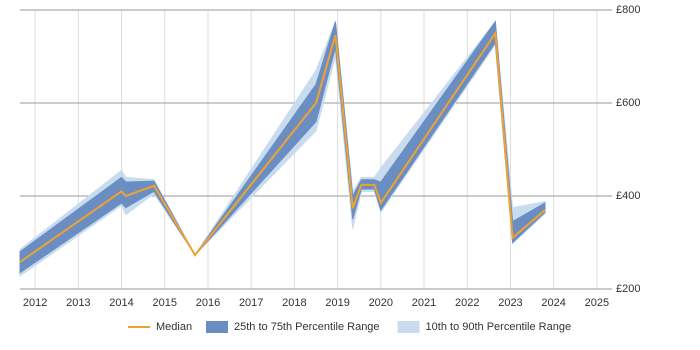  I want to click on x-tick-label: 2020, so click(381, 303).